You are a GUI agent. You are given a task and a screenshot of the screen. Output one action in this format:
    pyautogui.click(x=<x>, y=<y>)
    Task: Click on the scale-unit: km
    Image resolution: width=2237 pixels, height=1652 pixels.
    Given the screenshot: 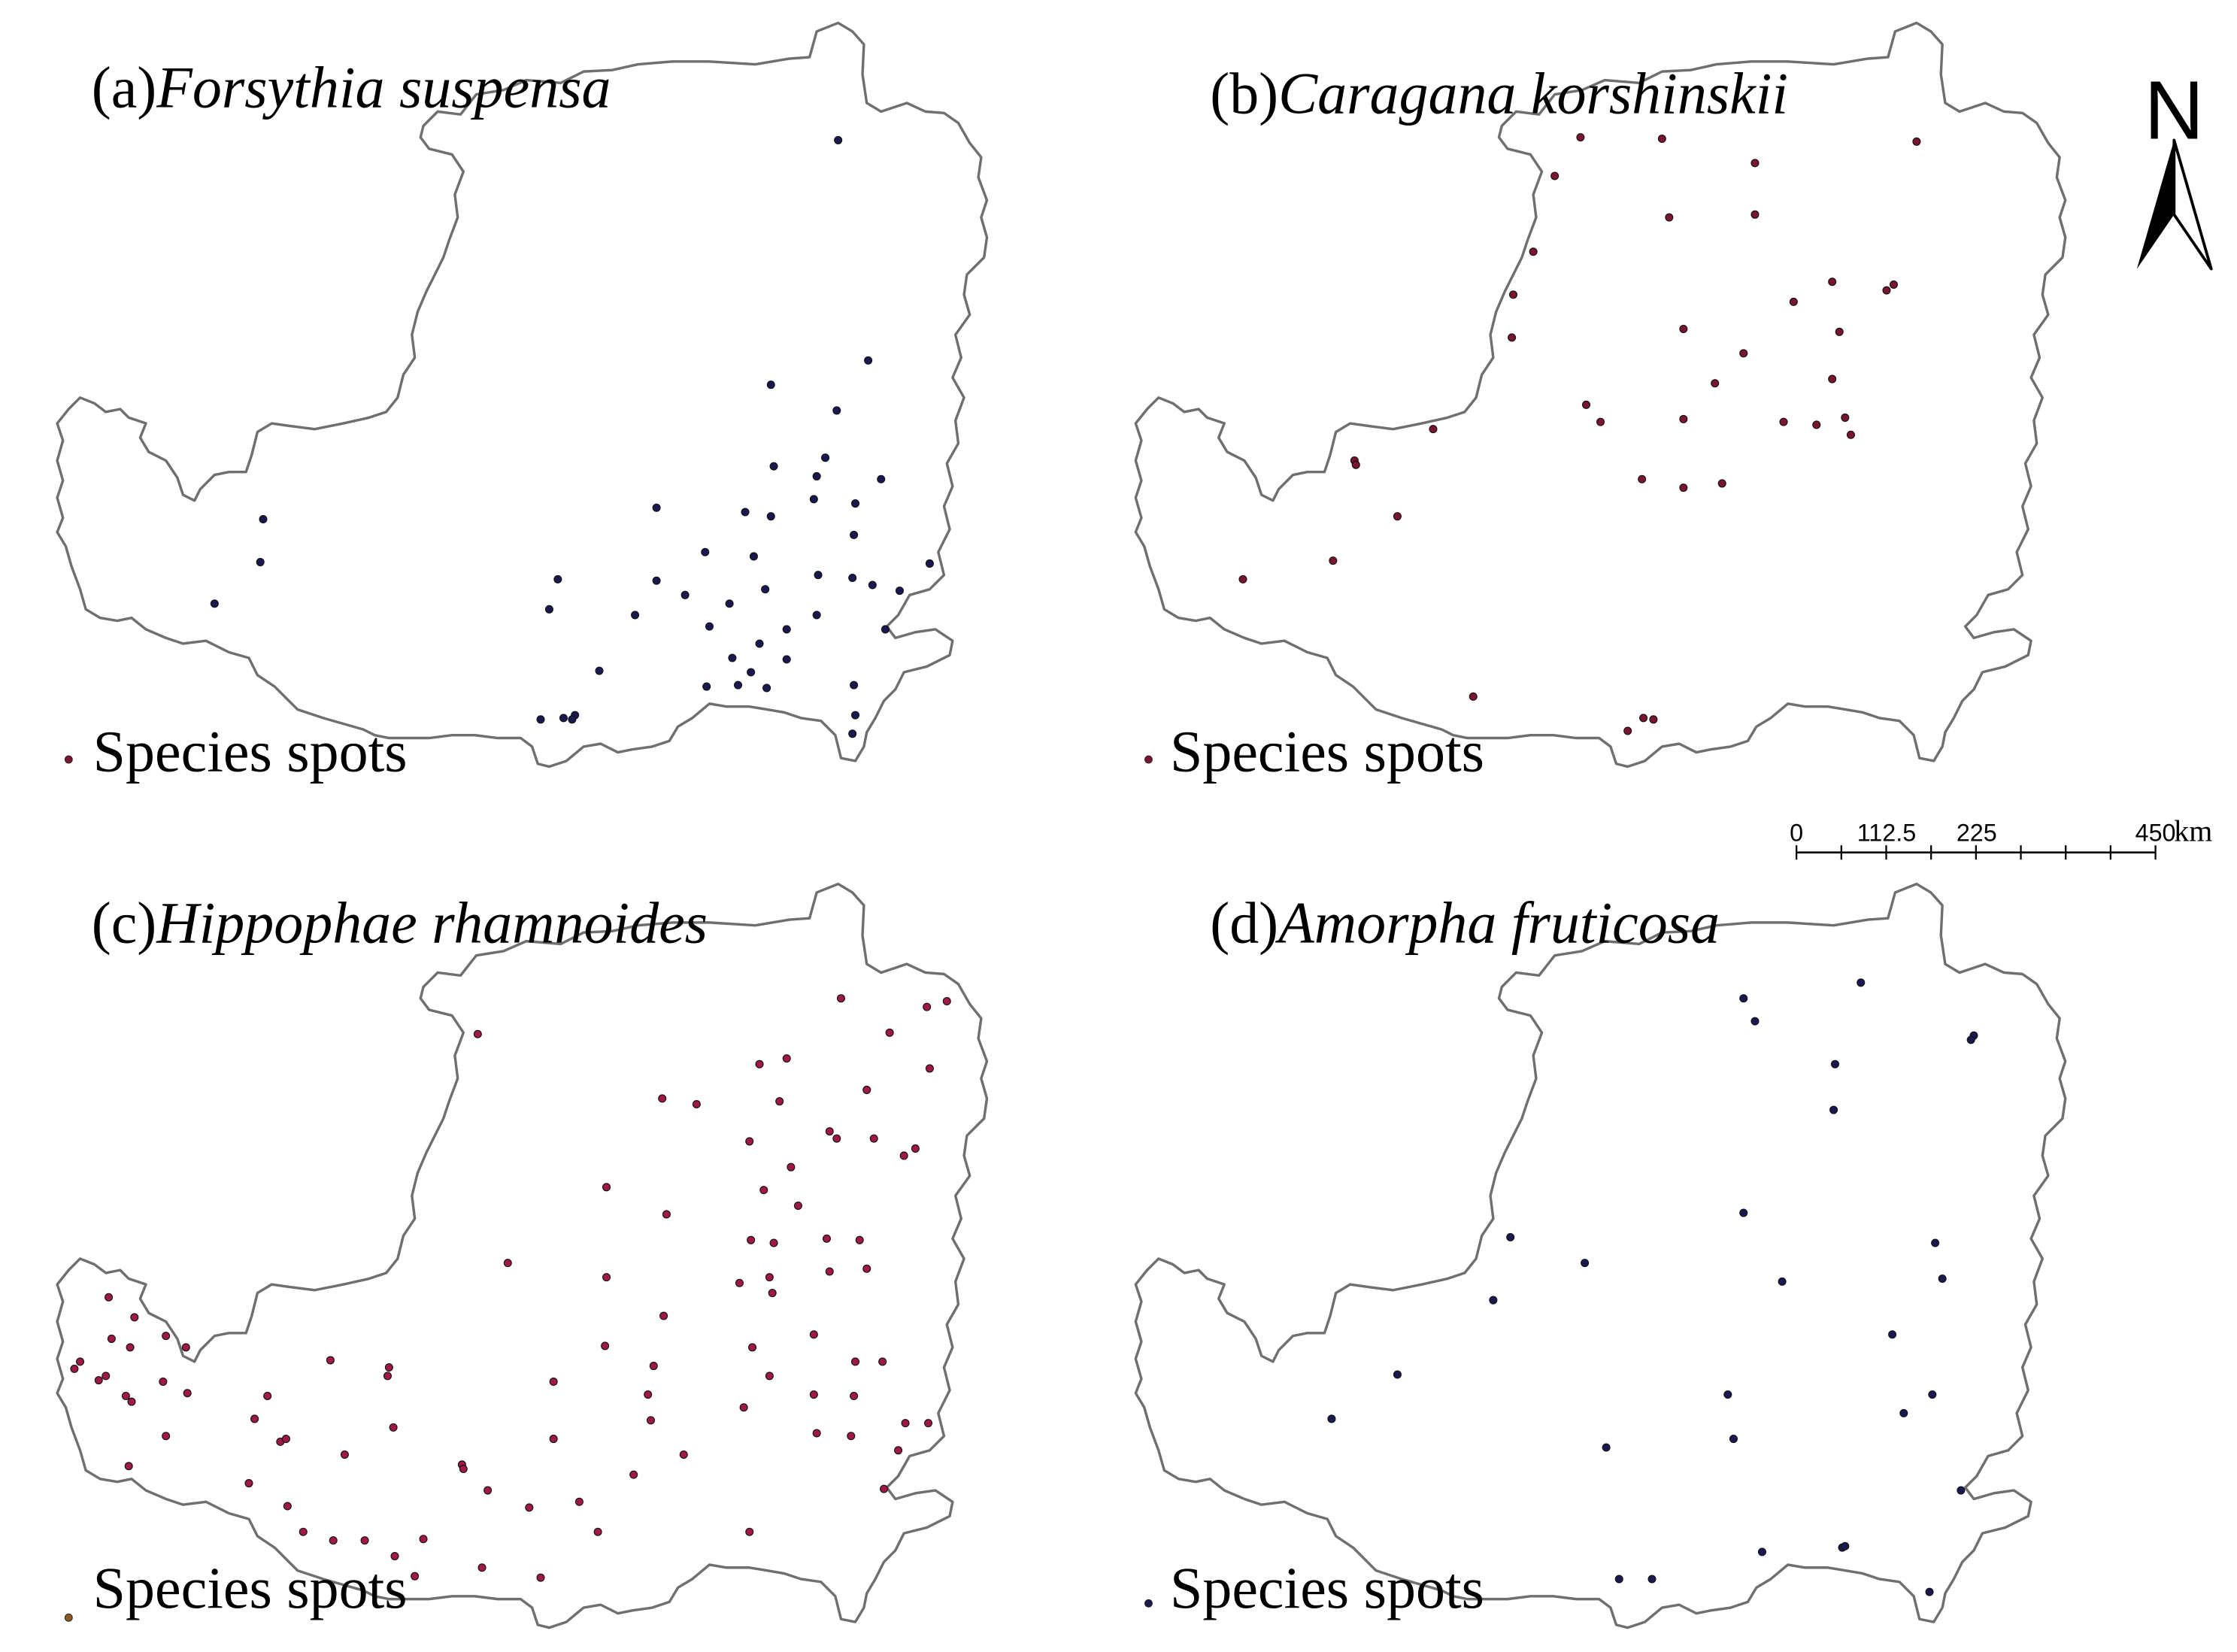 What is the action you would take?
    pyautogui.click(x=2193, y=830)
    